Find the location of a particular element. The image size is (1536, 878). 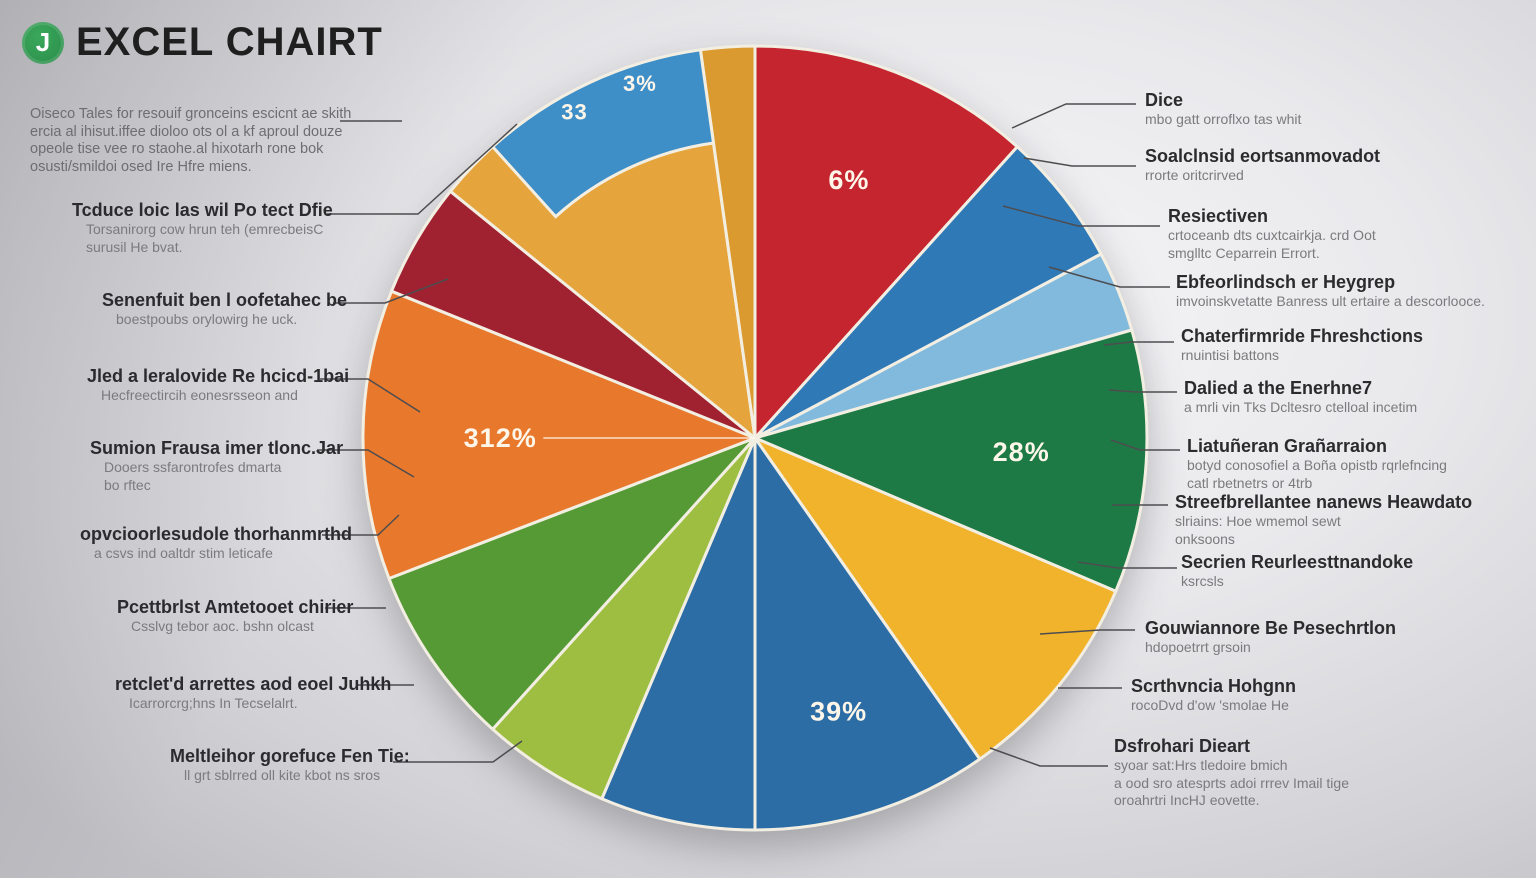

pie-slice-orange is located at coordinates (559, 434).